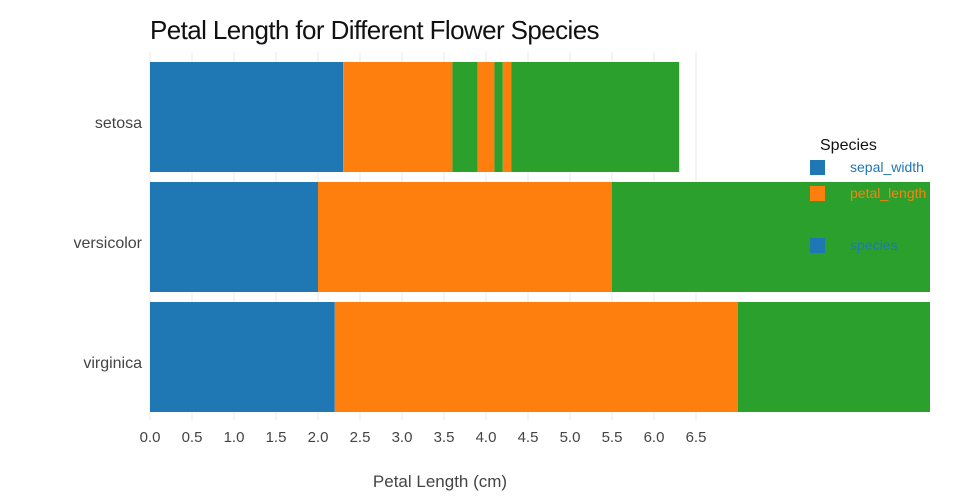 The height and width of the screenshot is (500, 960). What do you see at coordinates (536, 357) in the screenshot?
I see `bar-segment-virginica-petal_length` at bounding box center [536, 357].